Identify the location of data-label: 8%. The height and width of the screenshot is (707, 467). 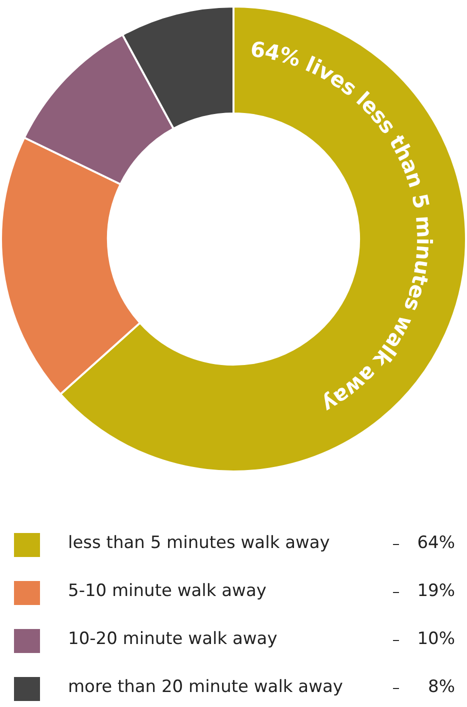
(441, 687).